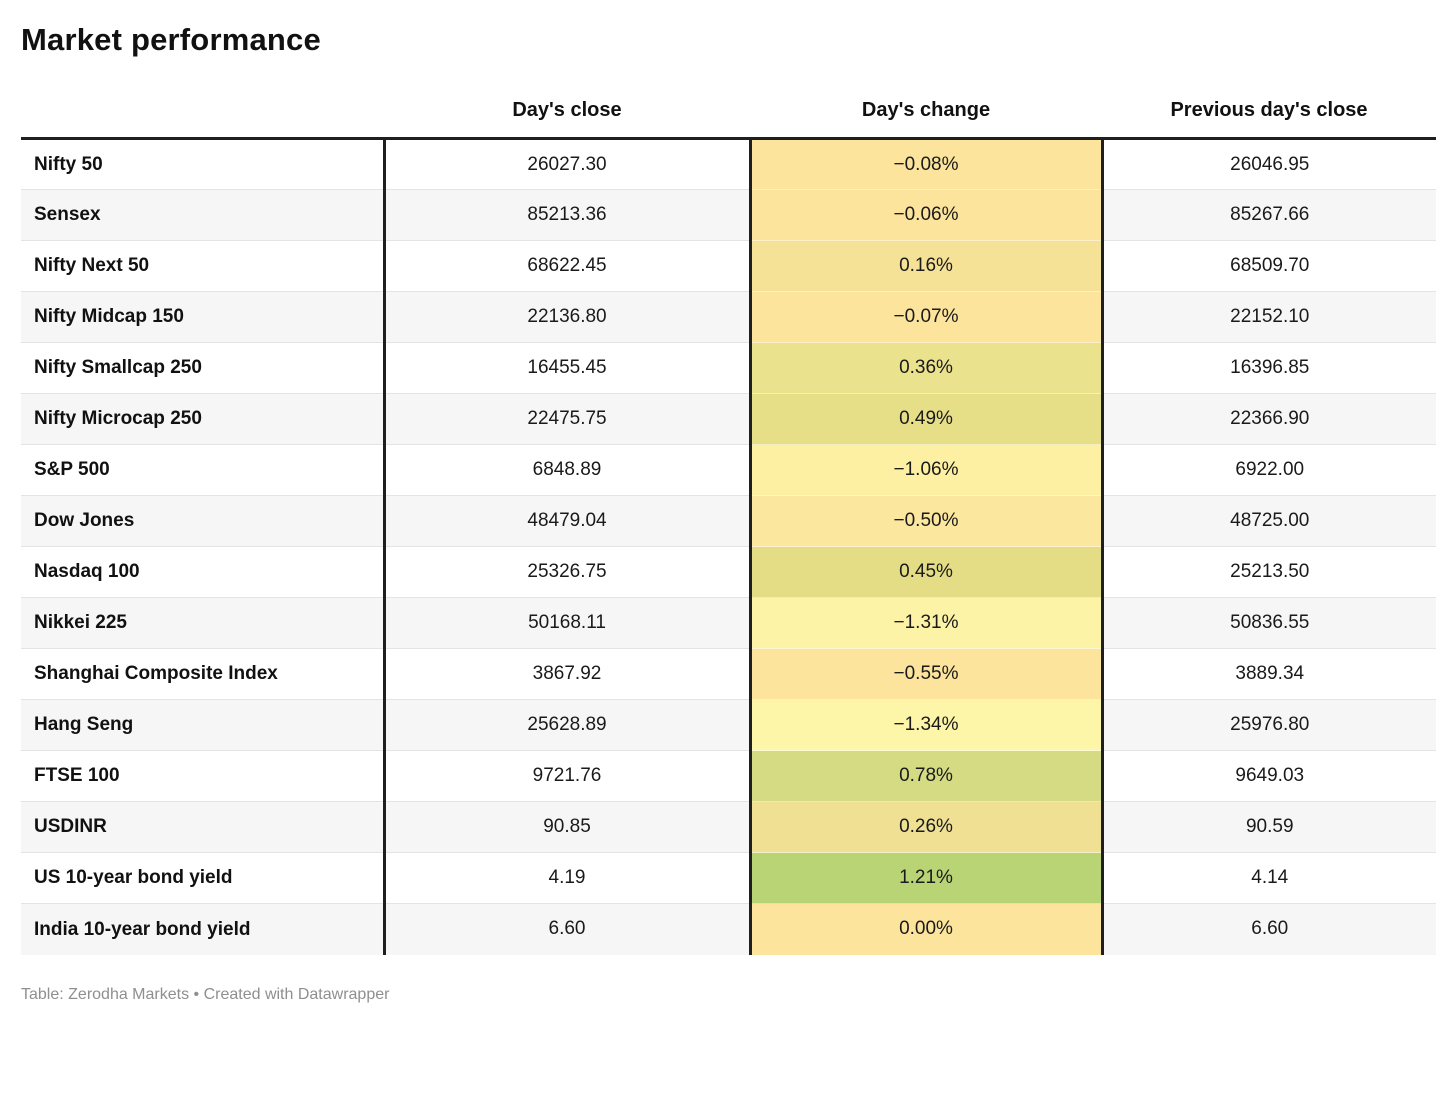 The width and height of the screenshot is (1456, 1101). I want to click on table-row: Nifty 50 26027.30 −0.08% 26046.95, so click(728, 164).